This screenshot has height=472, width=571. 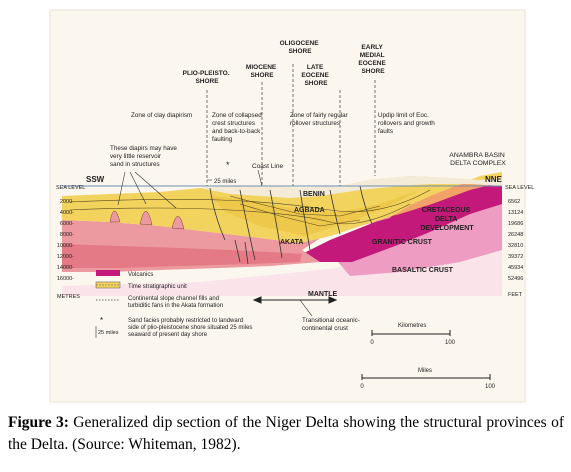 What do you see at coordinates (519, 188) in the screenshot?
I see `sea-level-right-label: SEA LEVEL` at bounding box center [519, 188].